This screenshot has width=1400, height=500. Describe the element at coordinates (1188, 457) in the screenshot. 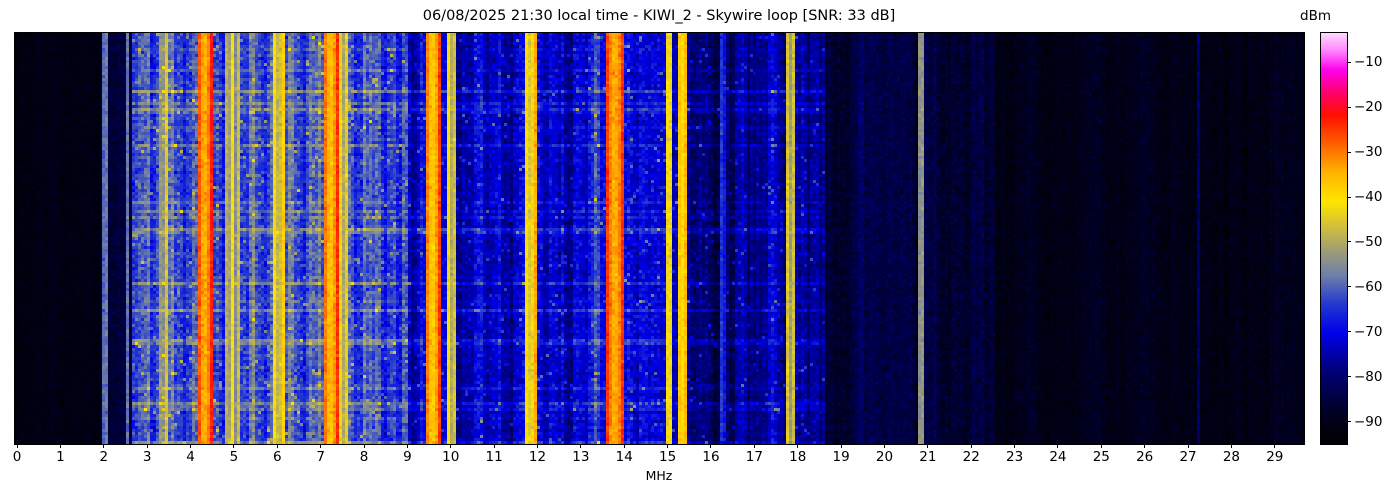

I see `x-tick-label: 27` at that location.